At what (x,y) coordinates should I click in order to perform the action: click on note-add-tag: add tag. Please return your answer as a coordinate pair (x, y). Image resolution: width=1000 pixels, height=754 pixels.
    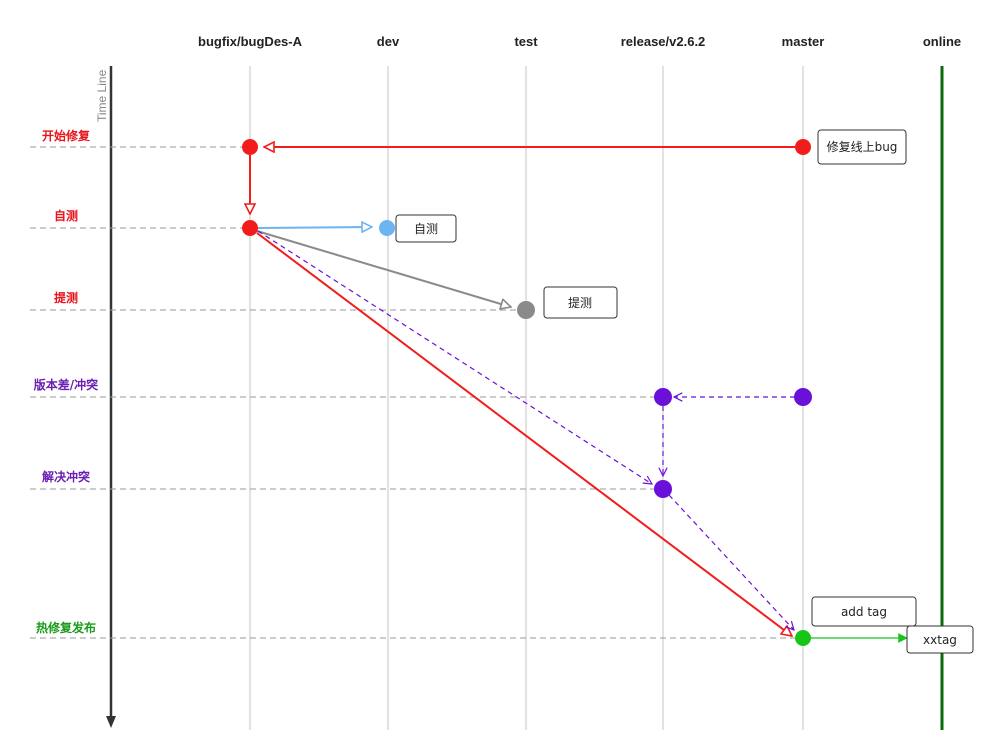
    Looking at the image, I should click on (864, 612).